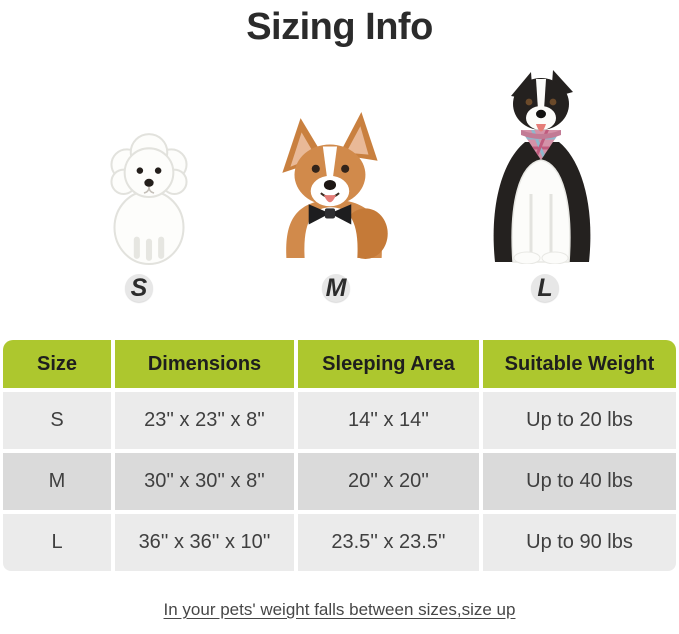 This screenshot has height=634, width=679. I want to click on table-cell-s-dimensions: 23'' x 23'' x 8'', so click(204, 420).